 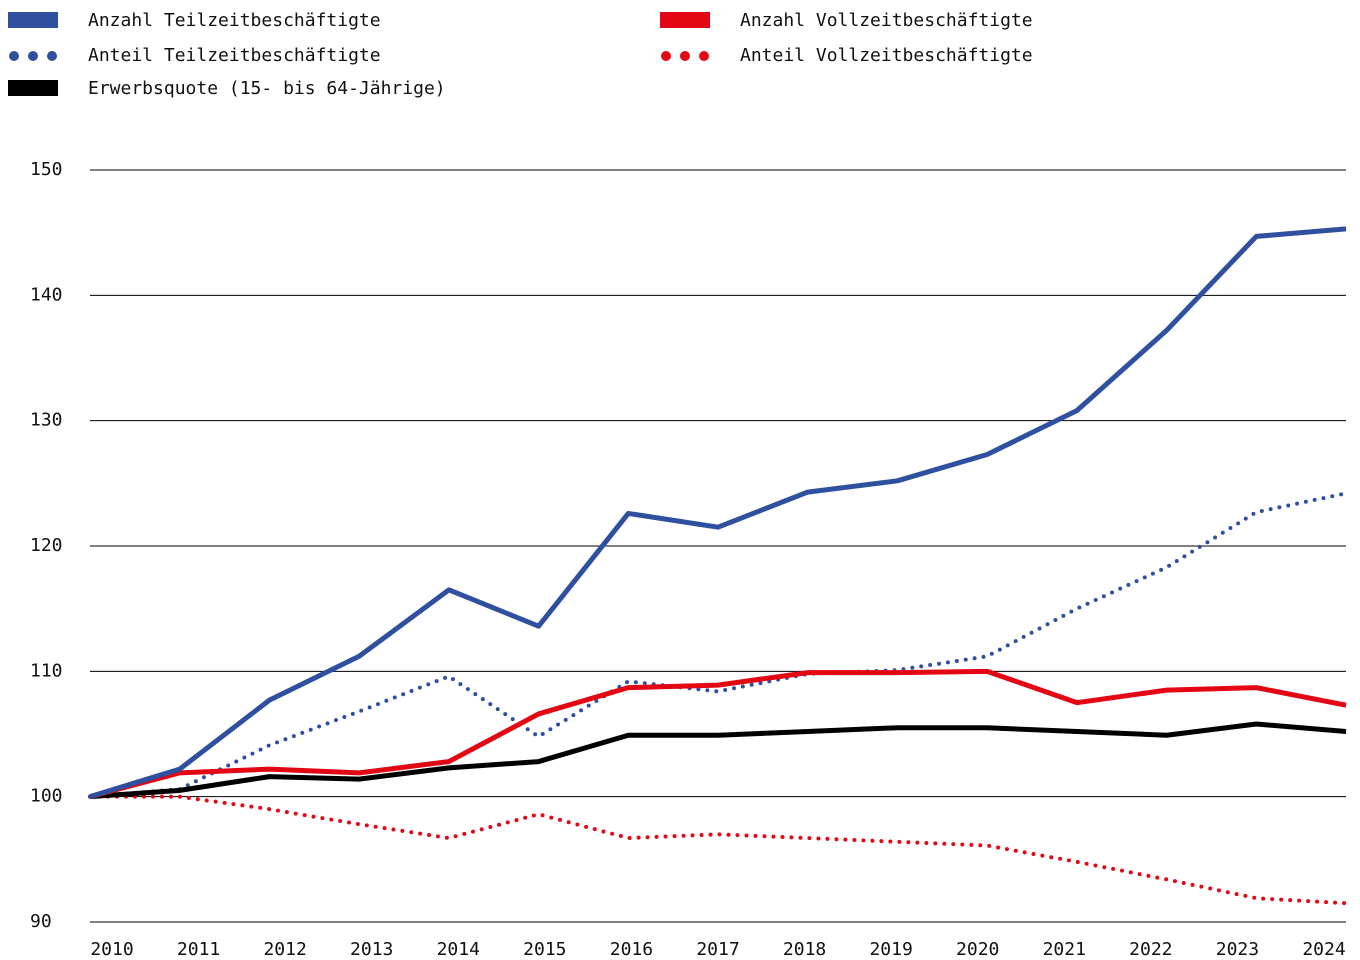 I want to click on x-tick-label: 2021, so click(x=1064, y=949).